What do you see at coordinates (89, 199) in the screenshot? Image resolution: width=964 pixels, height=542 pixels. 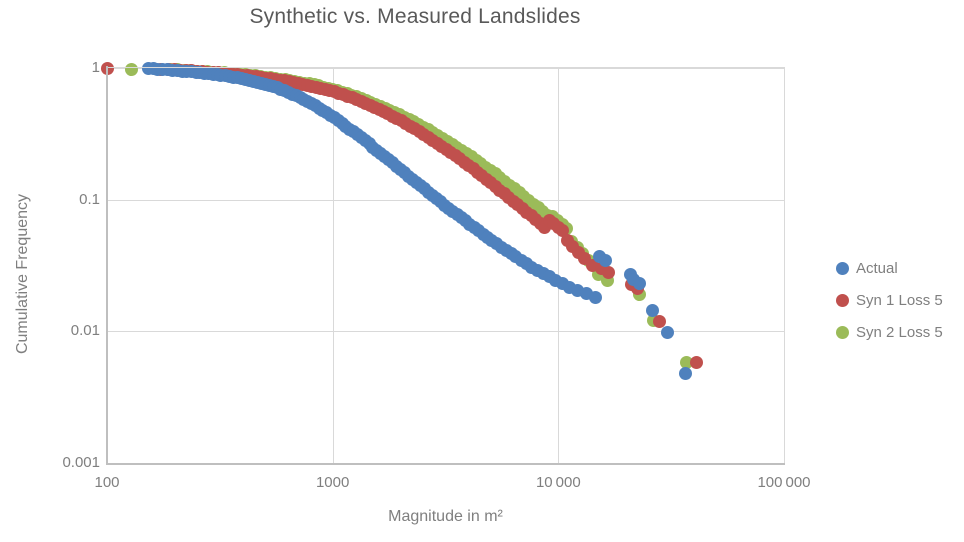 I see `y-tick-label-2: 0.1` at bounding box center [89, 199].